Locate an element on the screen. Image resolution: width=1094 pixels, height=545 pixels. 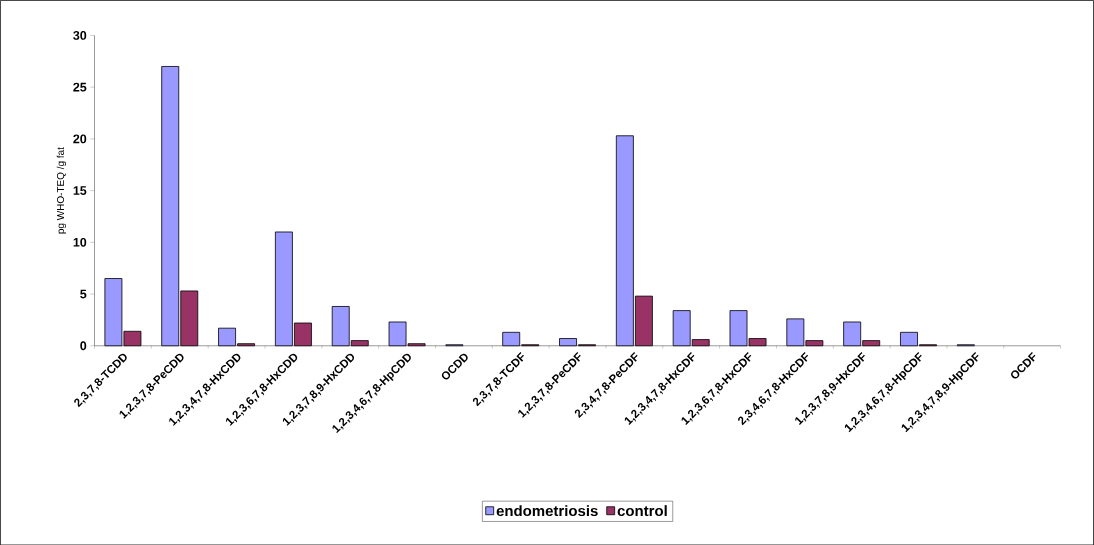
y-tick-label: 10 is located at coordinates (80, 242).